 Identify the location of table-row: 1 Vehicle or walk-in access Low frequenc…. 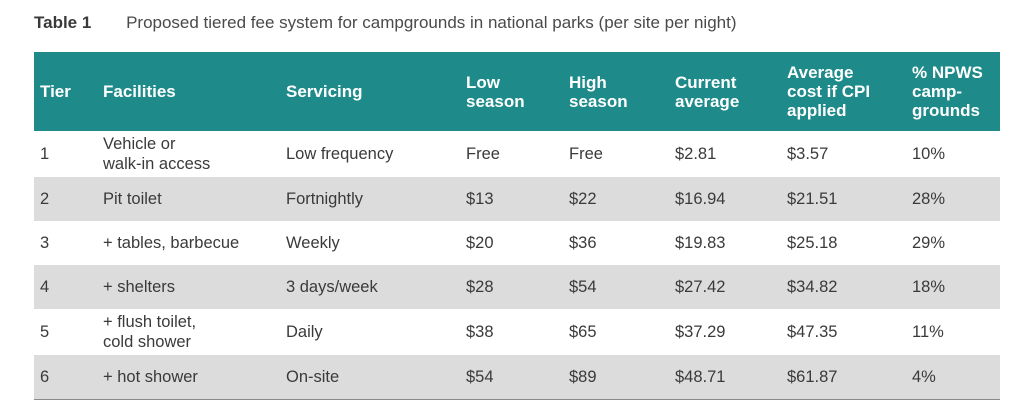
(517, 154).